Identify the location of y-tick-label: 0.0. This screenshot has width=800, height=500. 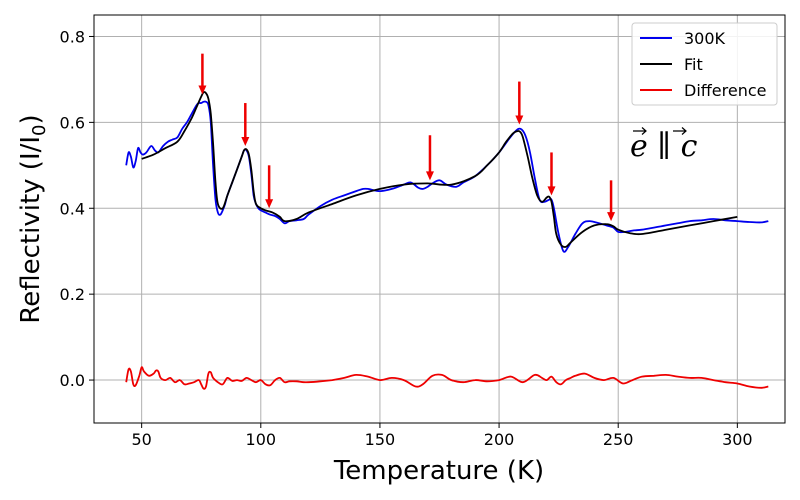
(72, 380).